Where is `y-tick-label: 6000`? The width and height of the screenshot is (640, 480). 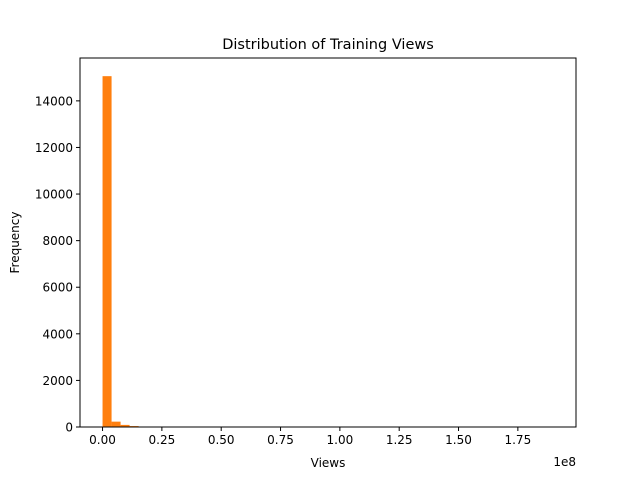
y-tick-label: 6000 is located at coordinates (57, 288).